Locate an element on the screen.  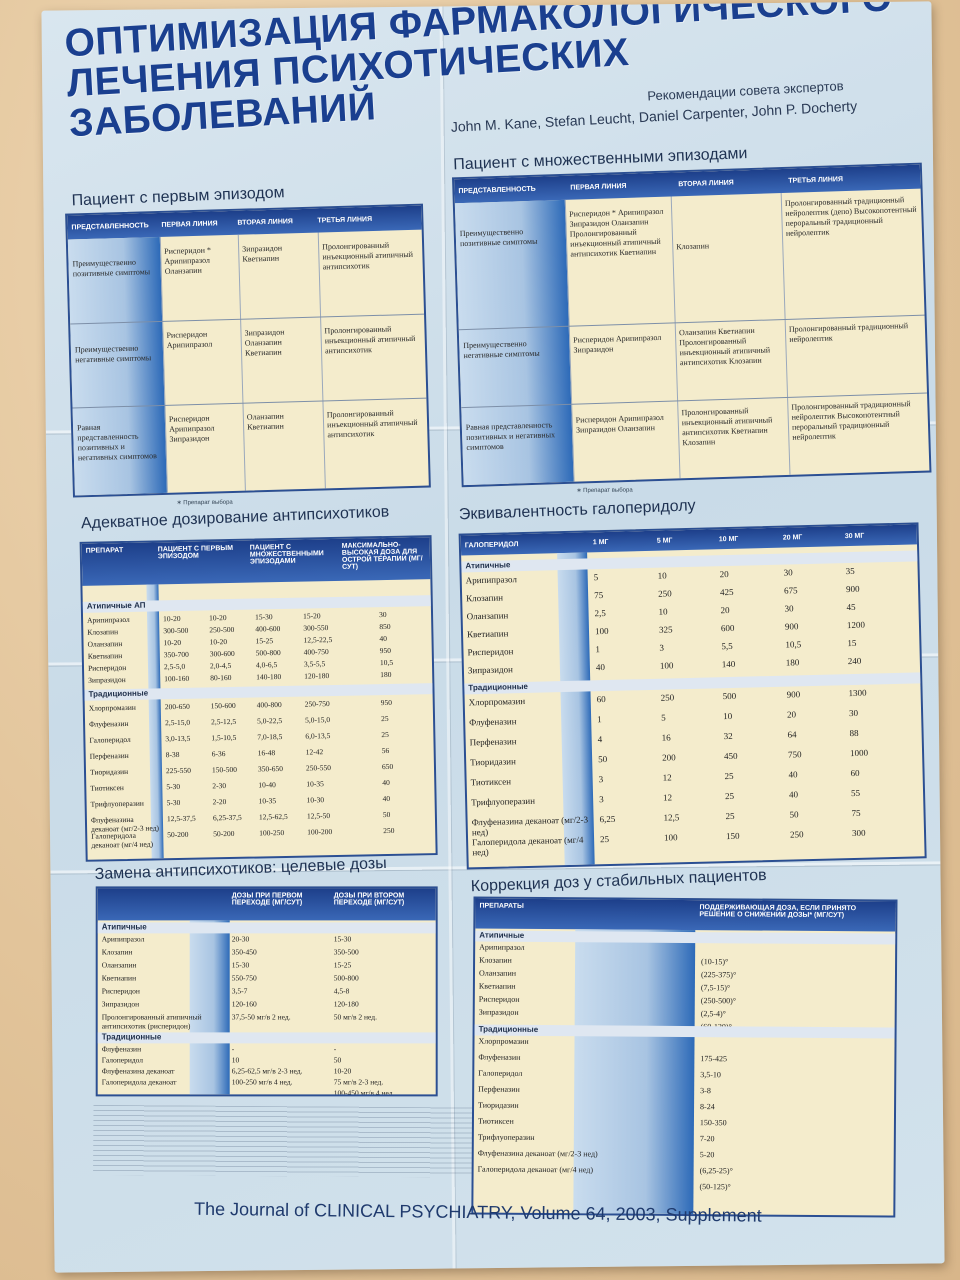
drug-name-cell: Кветиапин is located at coordinates (119, 978).